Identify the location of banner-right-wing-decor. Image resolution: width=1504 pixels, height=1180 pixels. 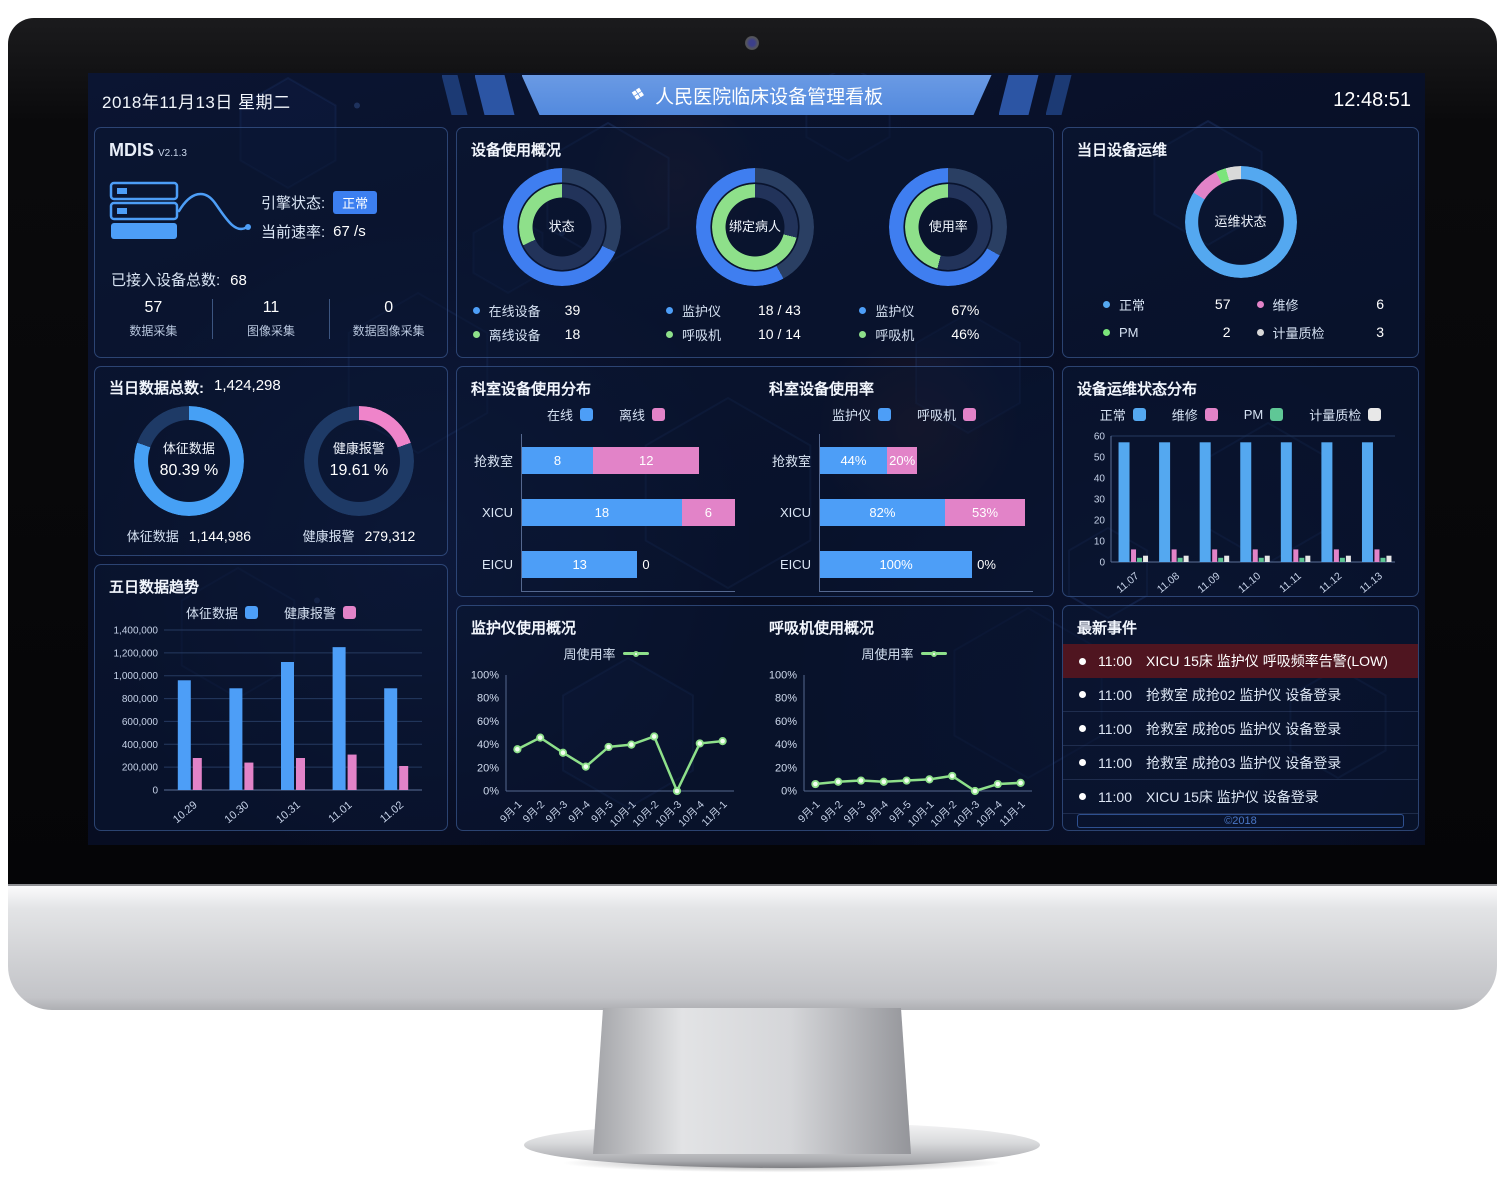
(1032, 95).